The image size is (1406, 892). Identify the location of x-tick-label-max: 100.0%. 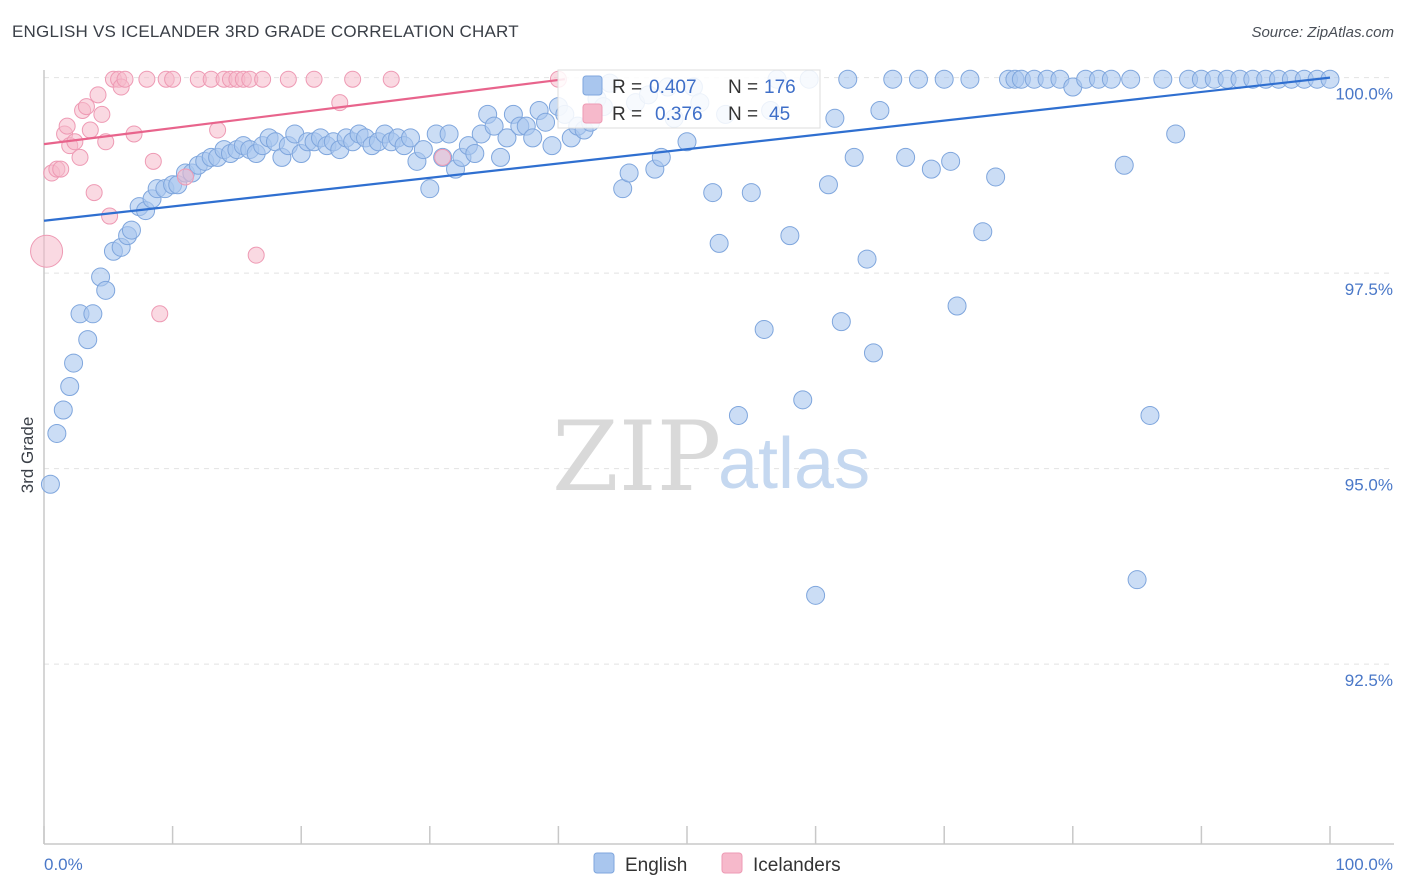
(1364, 864).